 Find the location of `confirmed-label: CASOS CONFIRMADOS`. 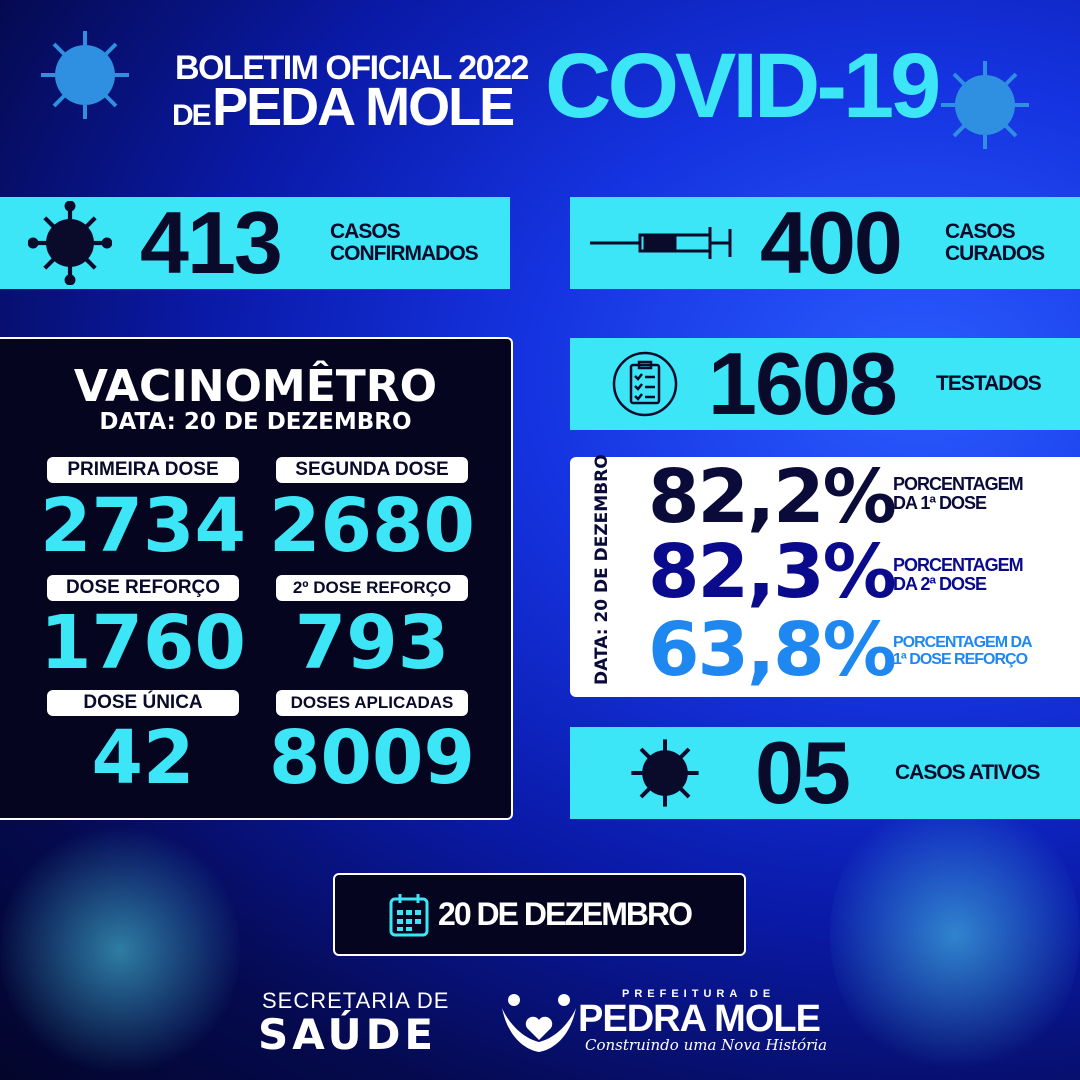

confirmed-label: CASOS CONFIRMADOS is located at coordinates (404, 242).